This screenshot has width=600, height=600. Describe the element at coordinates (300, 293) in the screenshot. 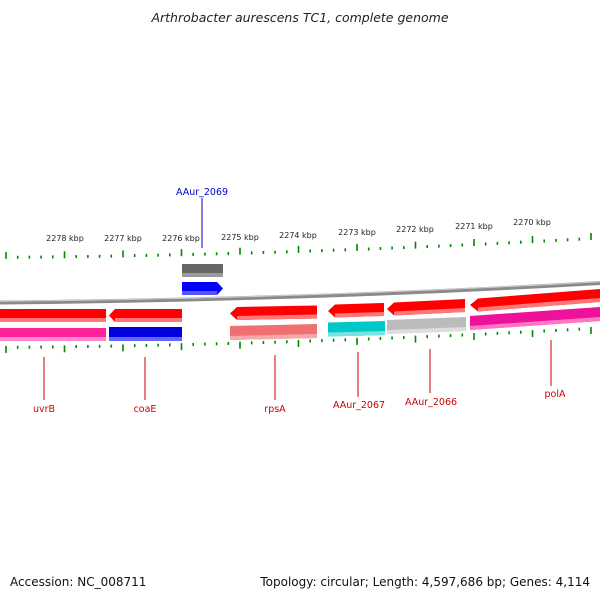

I see `backbone` at that location.